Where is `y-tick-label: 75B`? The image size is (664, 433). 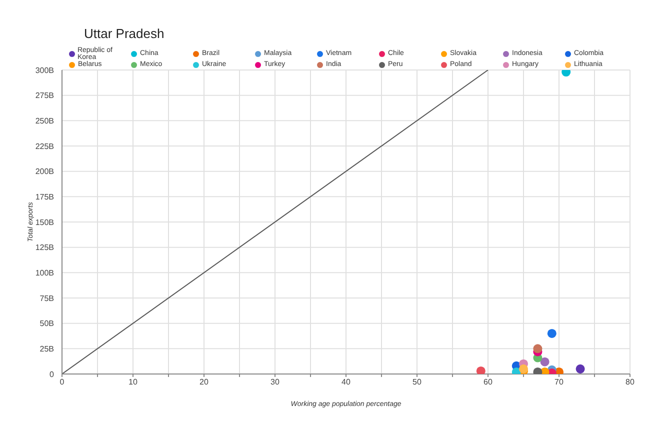 y-tick-label: 75B is located at coordinates (47, 298).